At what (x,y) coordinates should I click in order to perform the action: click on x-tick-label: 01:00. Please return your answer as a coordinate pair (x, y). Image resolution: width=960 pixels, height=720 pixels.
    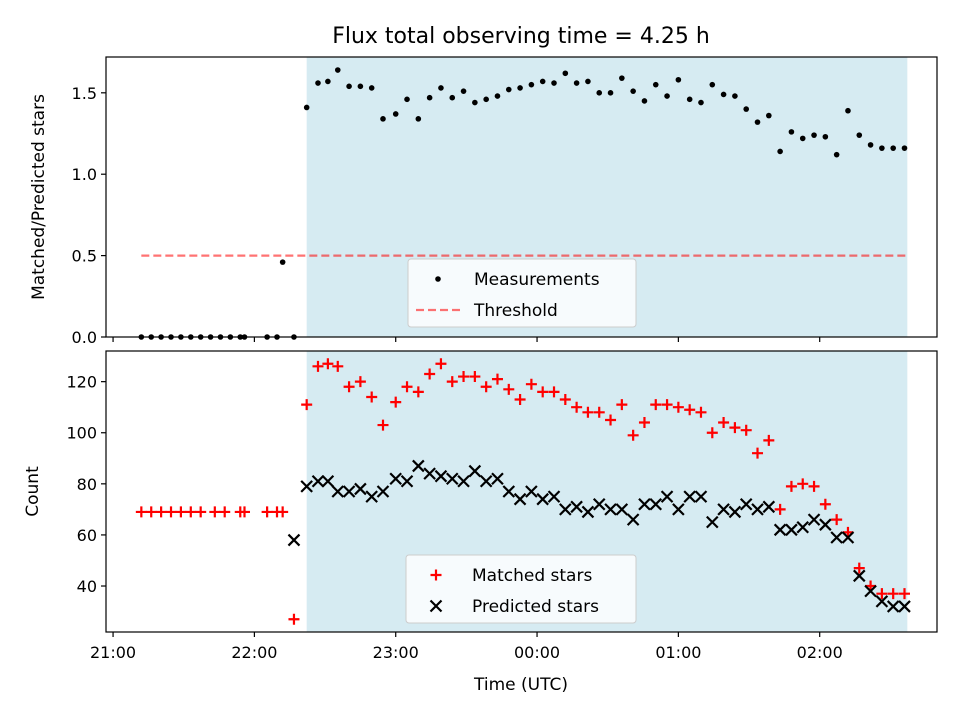
    Looking at the image, I should click on (678, 652).